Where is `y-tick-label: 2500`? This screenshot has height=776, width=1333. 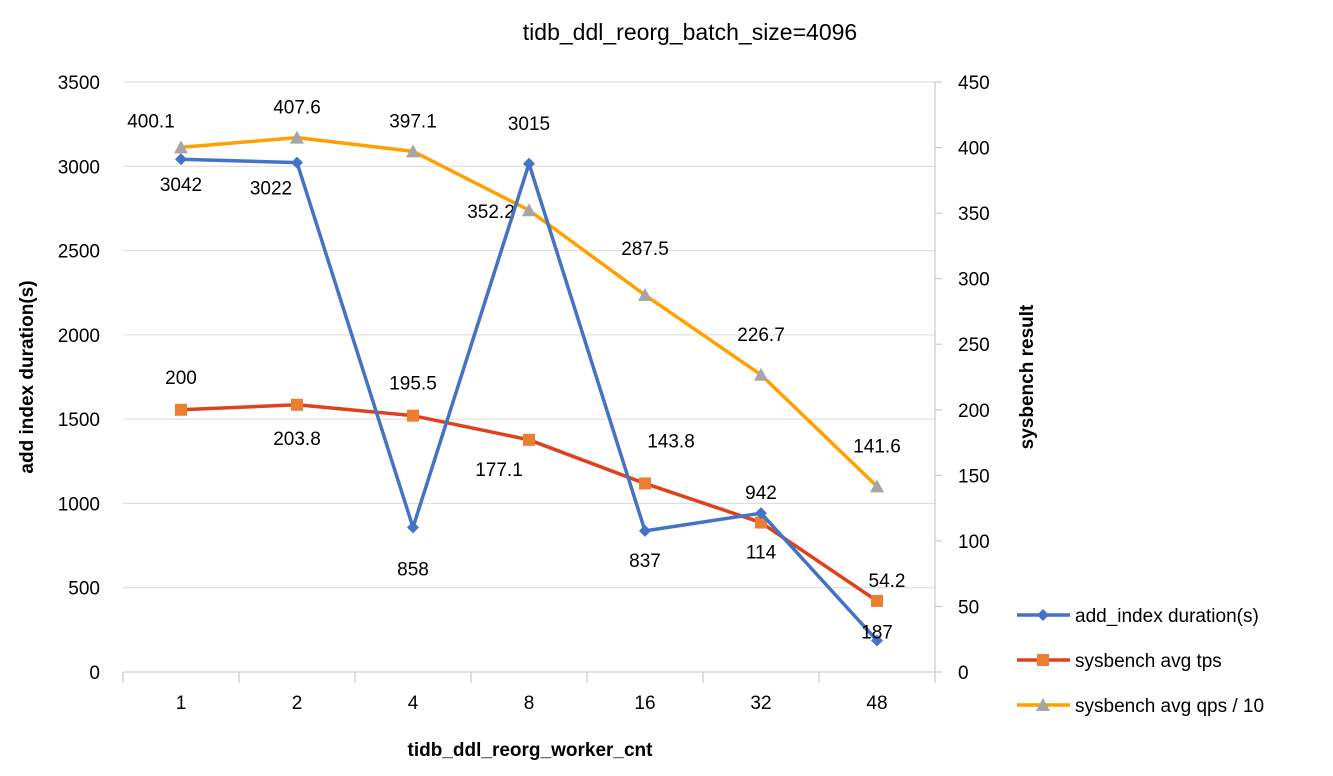 y-tick-label: 2500 is located at coordinates (79, 252).